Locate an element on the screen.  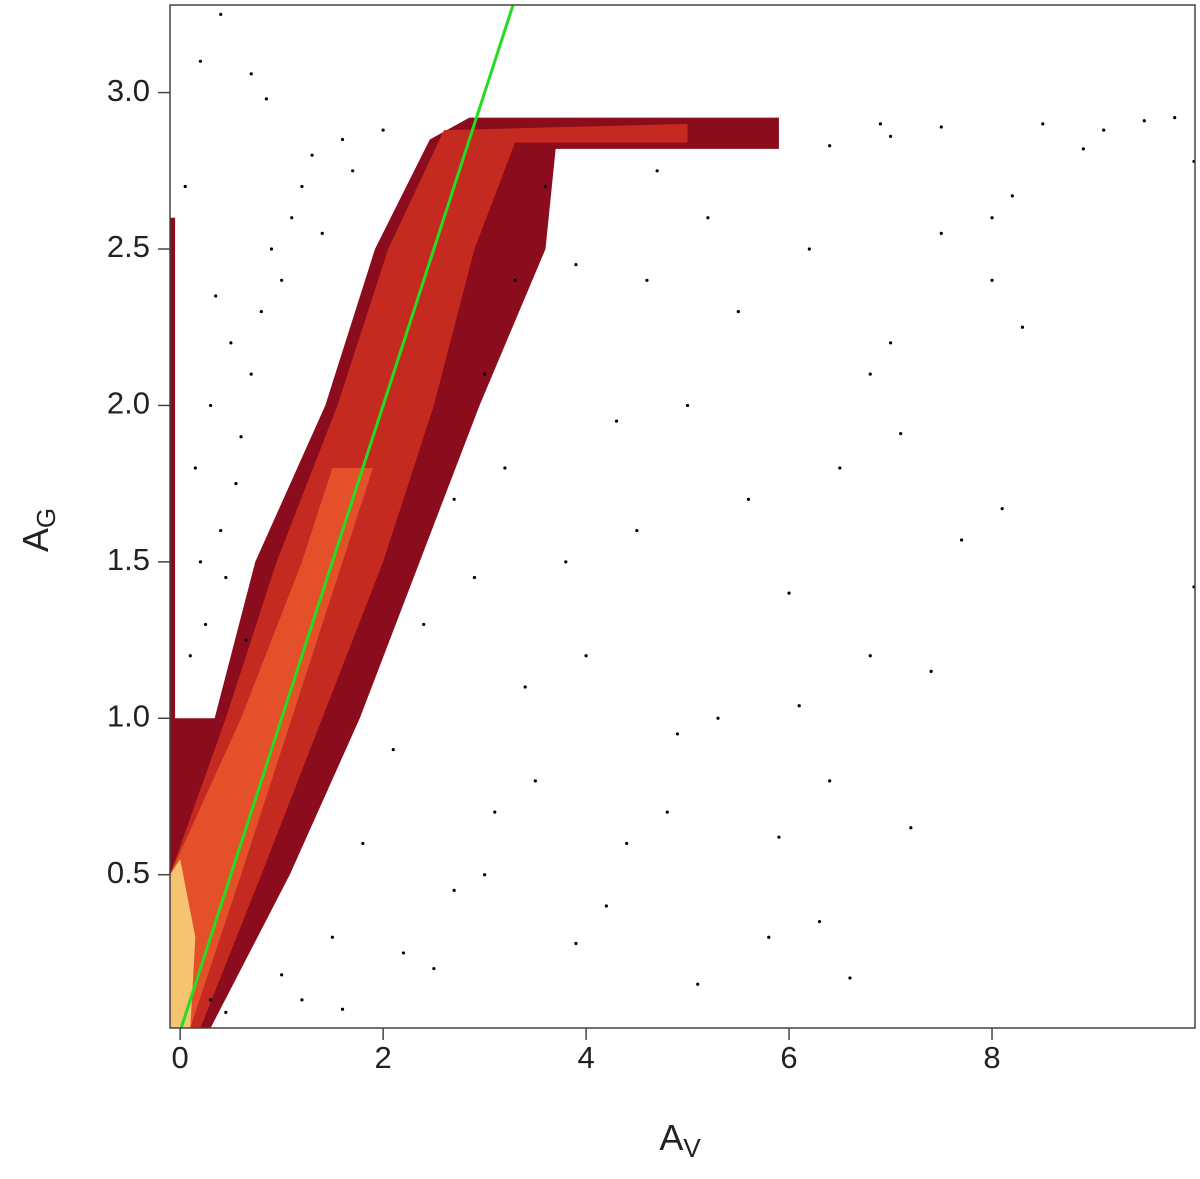
x-tick-label: 4 is located at coordinates (585, 1057).